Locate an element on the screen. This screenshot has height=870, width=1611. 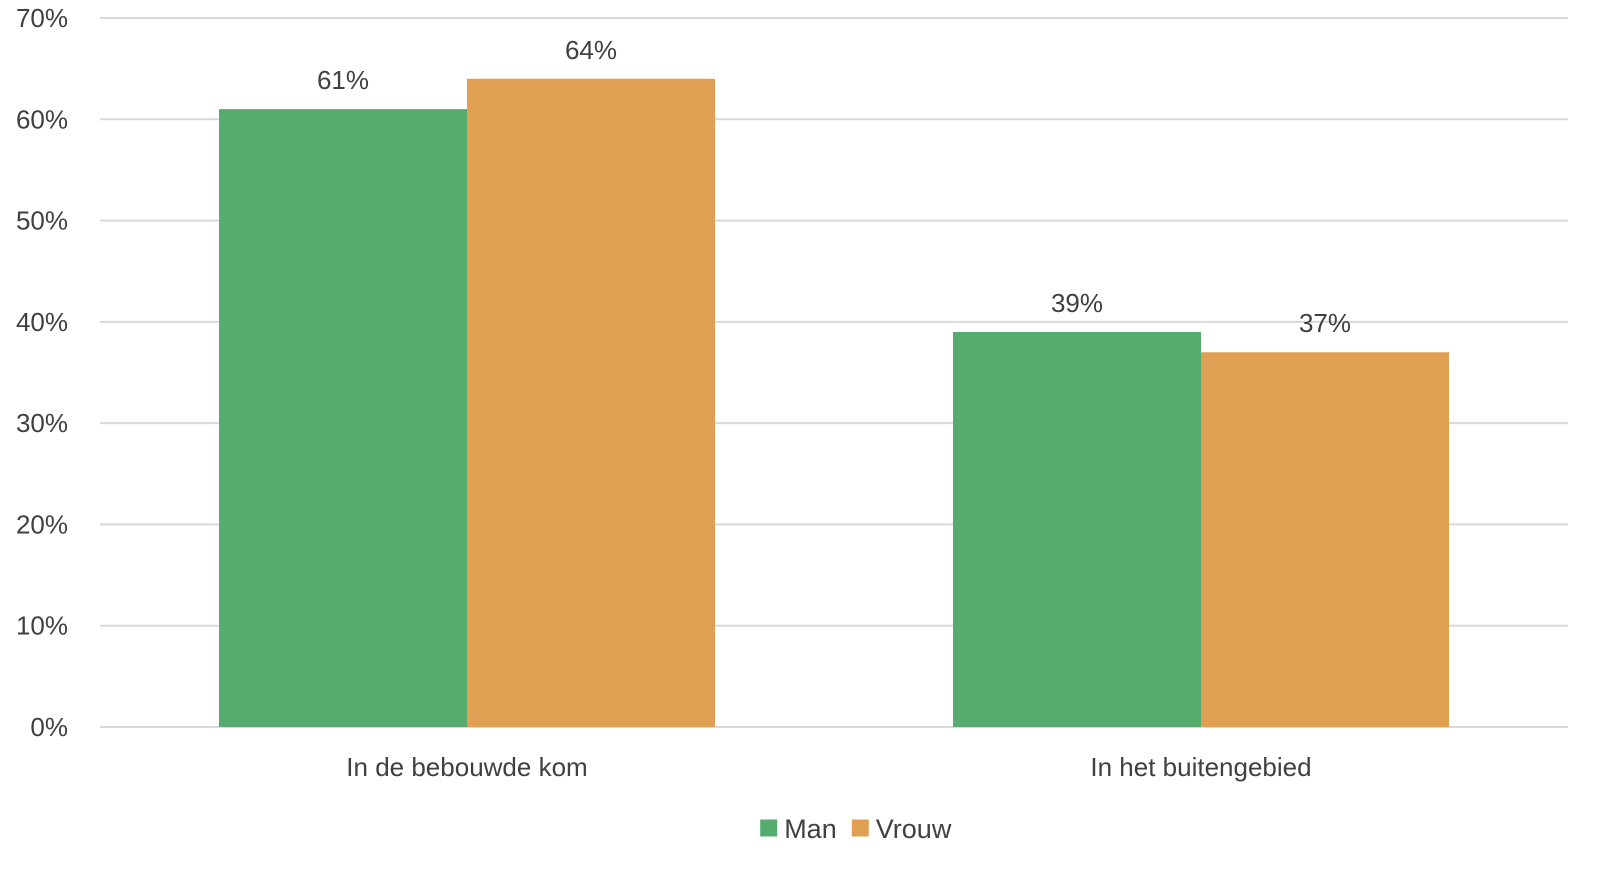
y-tick-label: 10% is located at coordinates (42, 626).